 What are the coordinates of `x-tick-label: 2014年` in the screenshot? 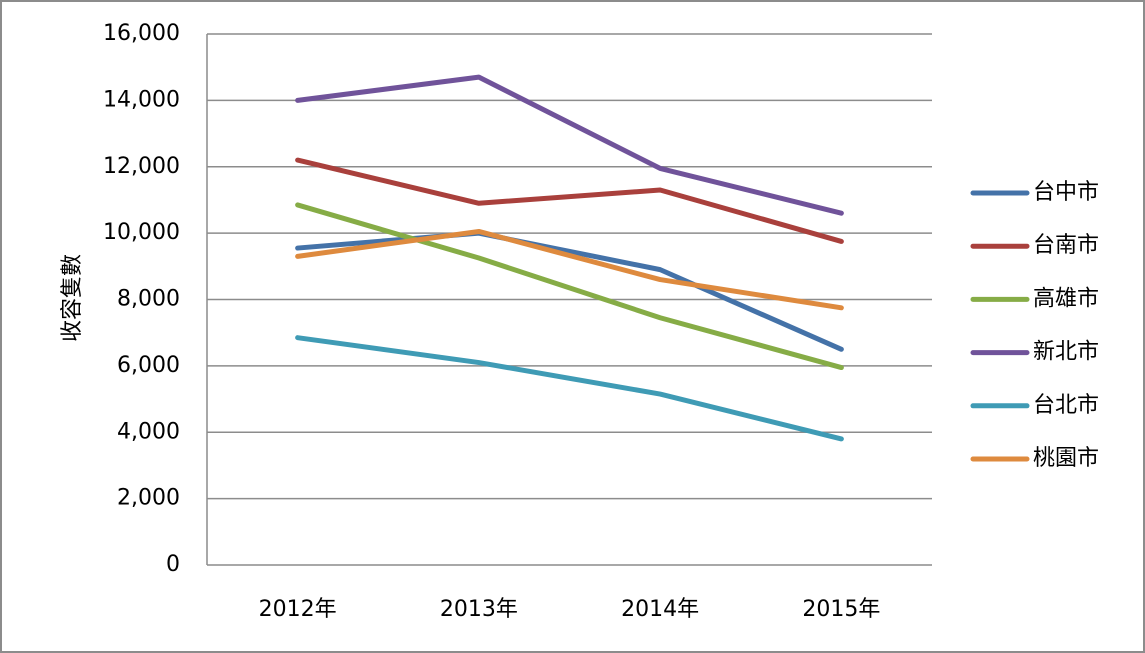 It's located at (660, 609).